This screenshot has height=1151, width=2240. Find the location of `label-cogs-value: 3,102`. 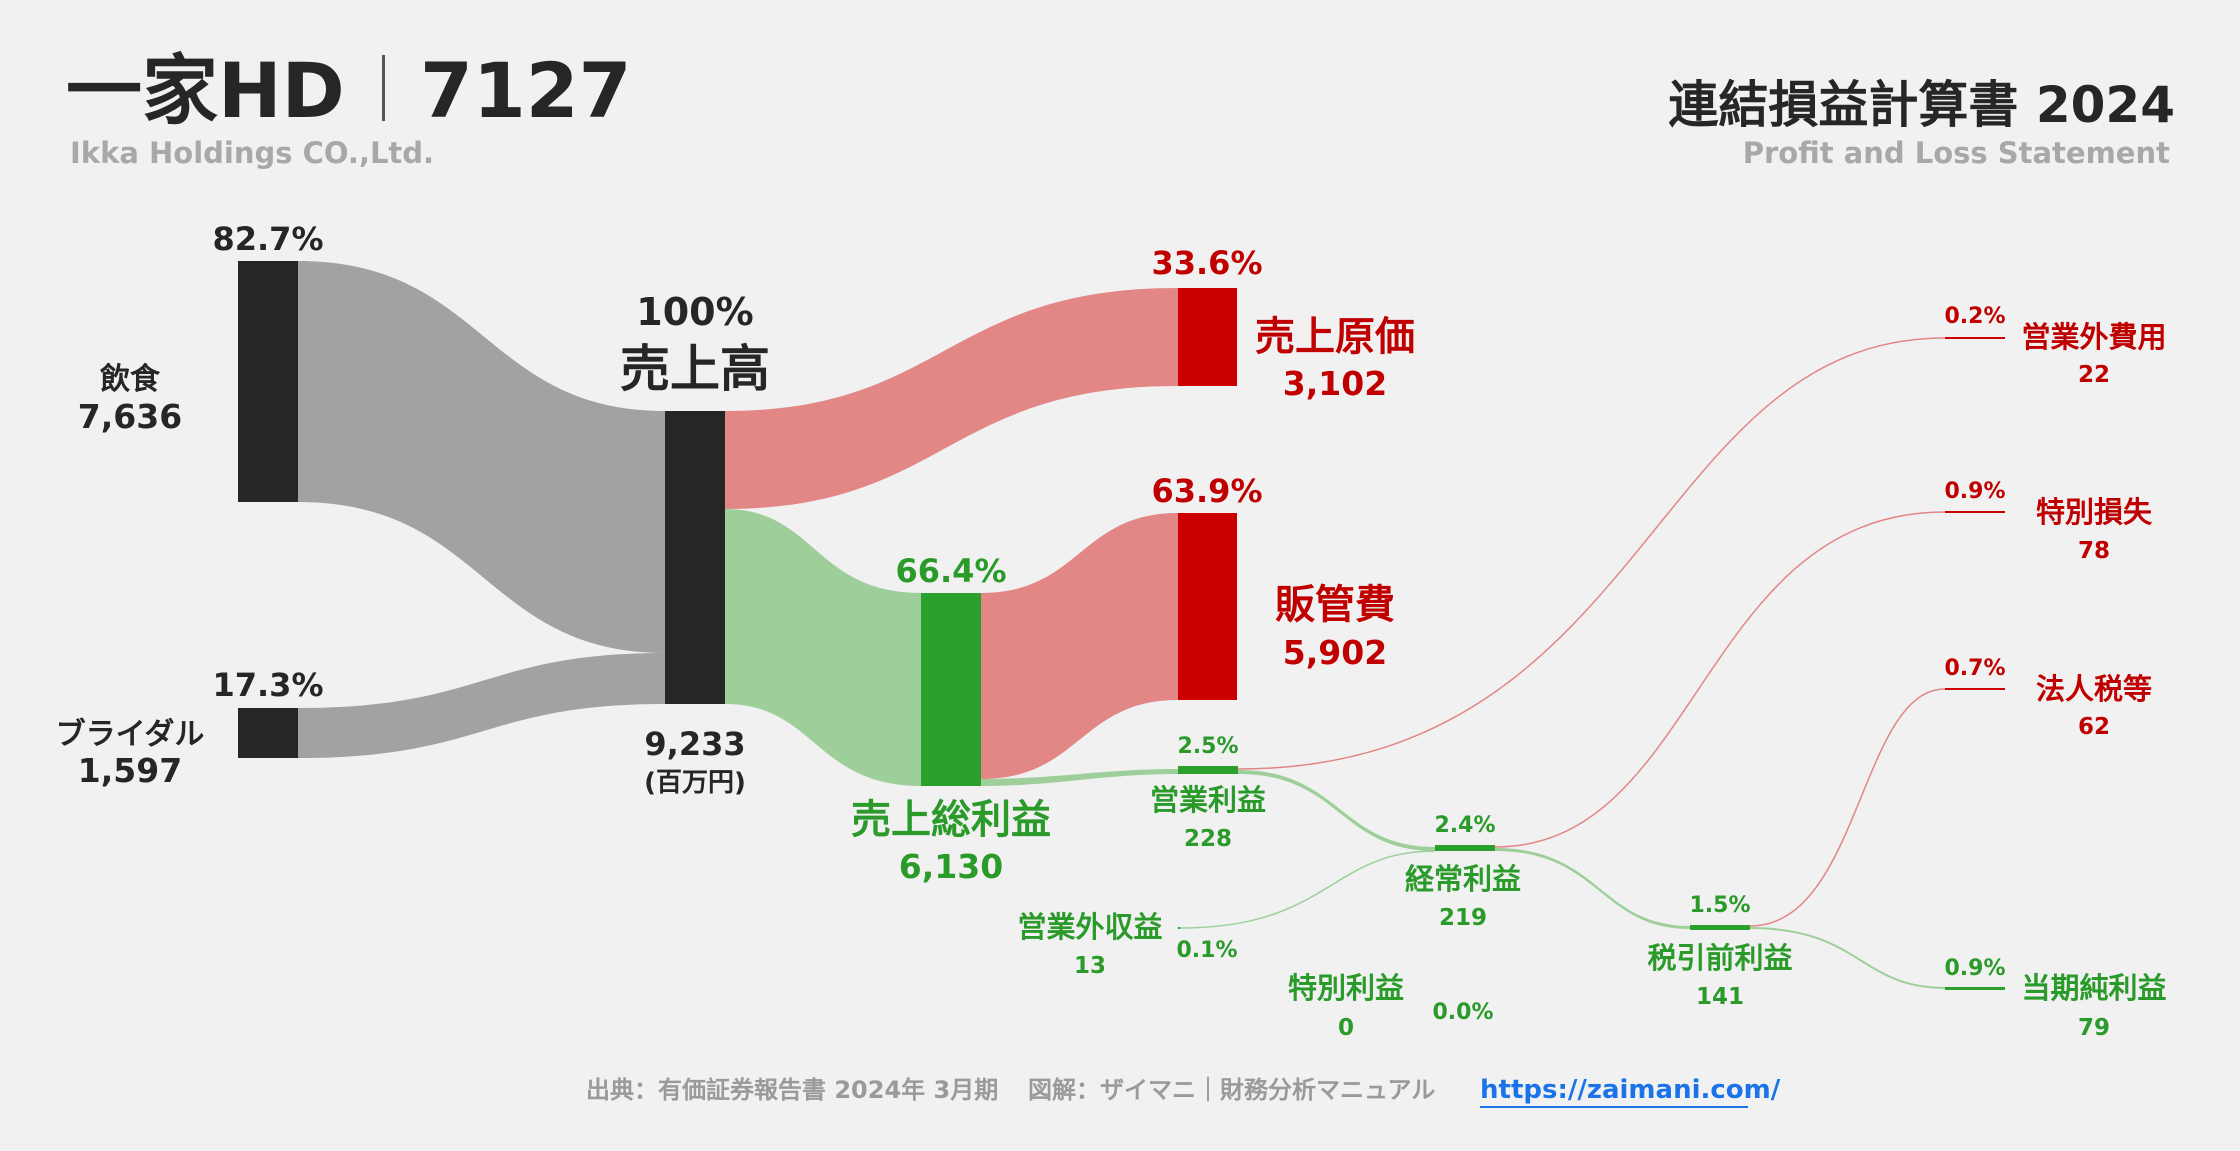

label-cogs-value: 3,102 is located at coordinates (1335, 383).